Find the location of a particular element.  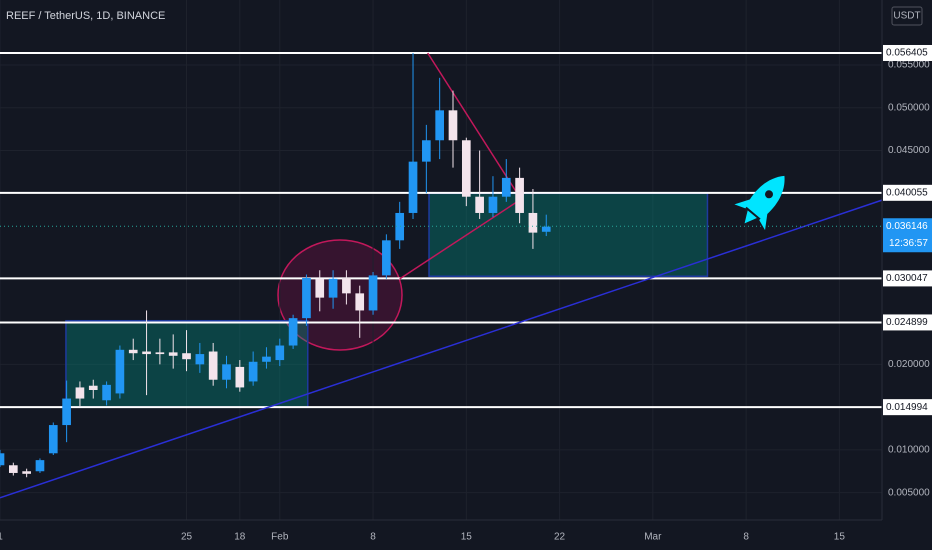

level-label: 0.030047 is located at coordinates (907, 278).